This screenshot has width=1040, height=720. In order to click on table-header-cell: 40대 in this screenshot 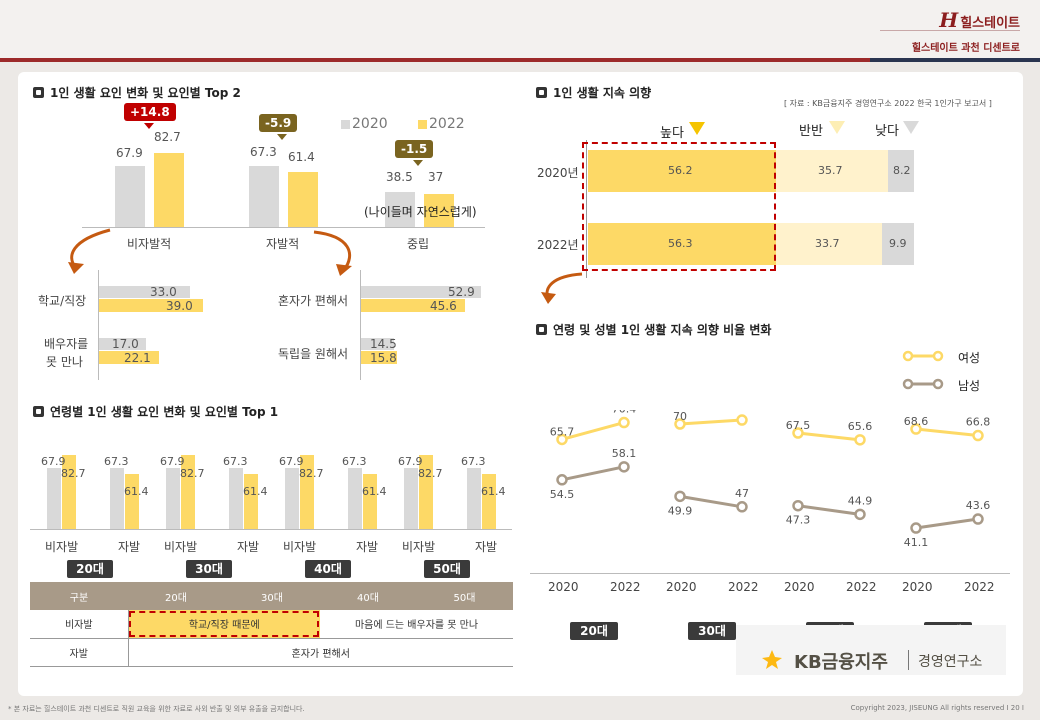, I will do `click(368, 598)`.